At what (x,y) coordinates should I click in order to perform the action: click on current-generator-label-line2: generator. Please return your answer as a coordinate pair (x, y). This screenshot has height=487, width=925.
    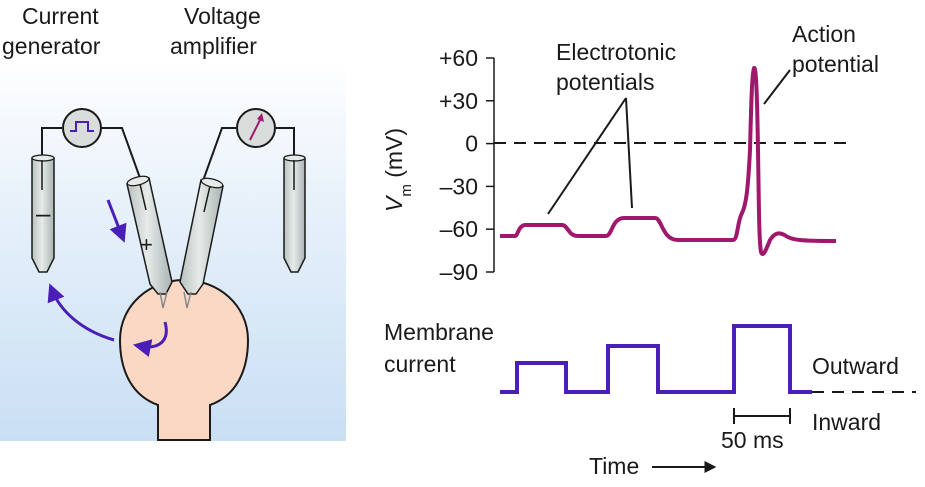
    Looking at the image, I should click on (51, 46).